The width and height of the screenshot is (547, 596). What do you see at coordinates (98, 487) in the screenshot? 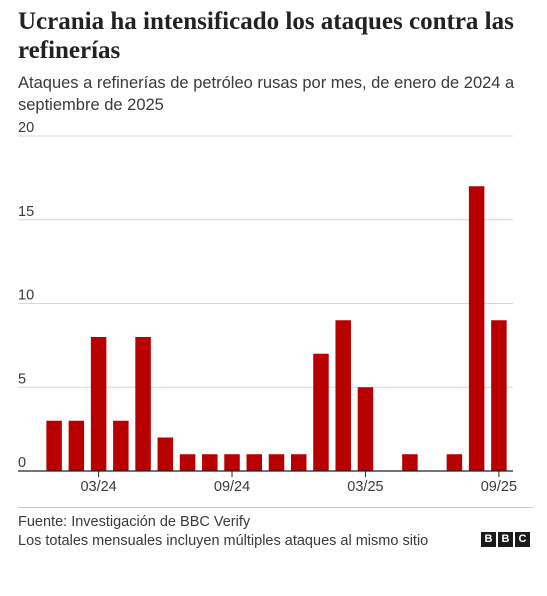
I see `x-tick-label: 03/24` at bounding box center [98, 487].